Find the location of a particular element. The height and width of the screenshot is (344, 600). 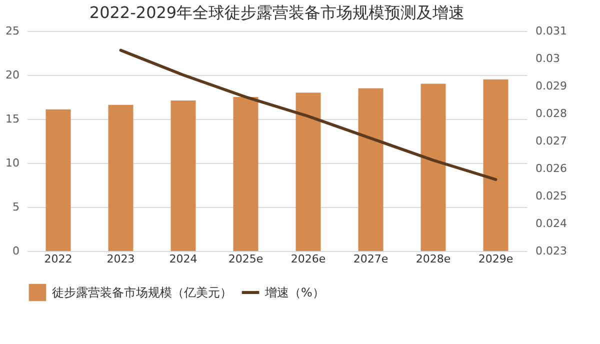

y-tick-label: 0 is located at coordinates (16, 251).